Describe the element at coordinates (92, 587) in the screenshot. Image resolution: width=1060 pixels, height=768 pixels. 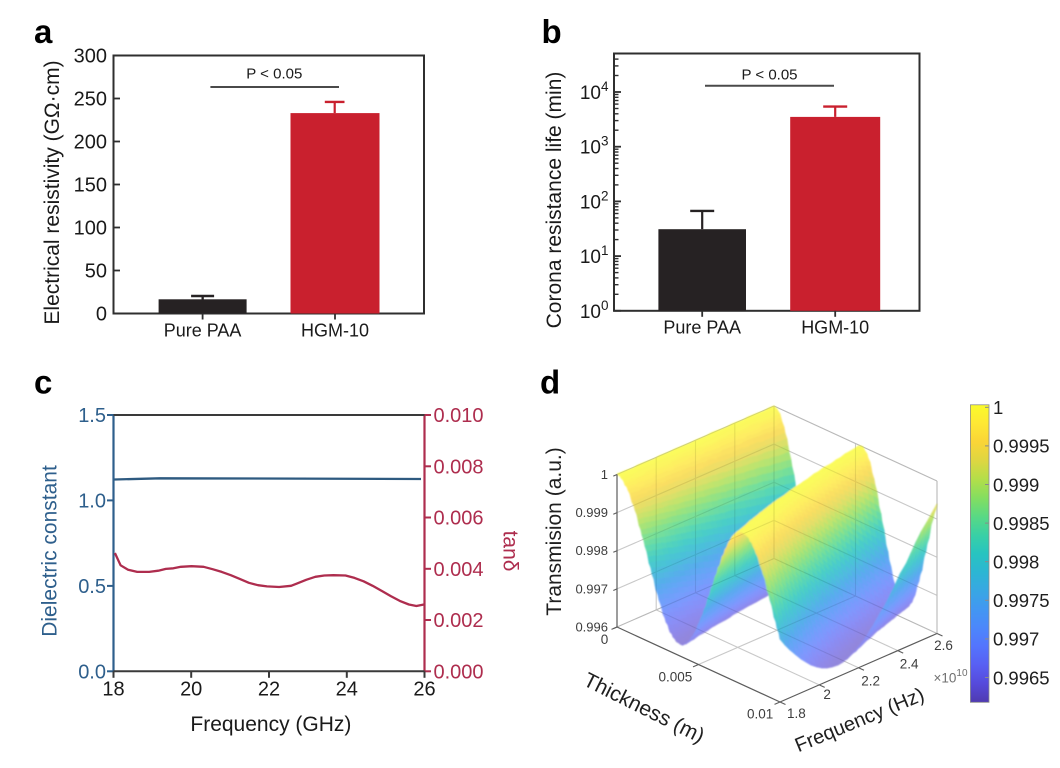
I see `svg-text: 0.5` at that location.